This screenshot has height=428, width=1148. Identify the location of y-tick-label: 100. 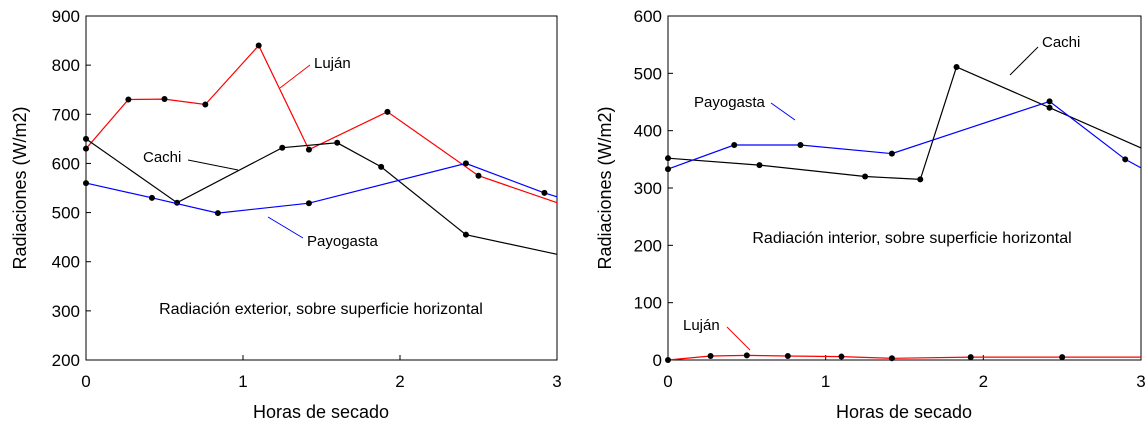
(648, 303).